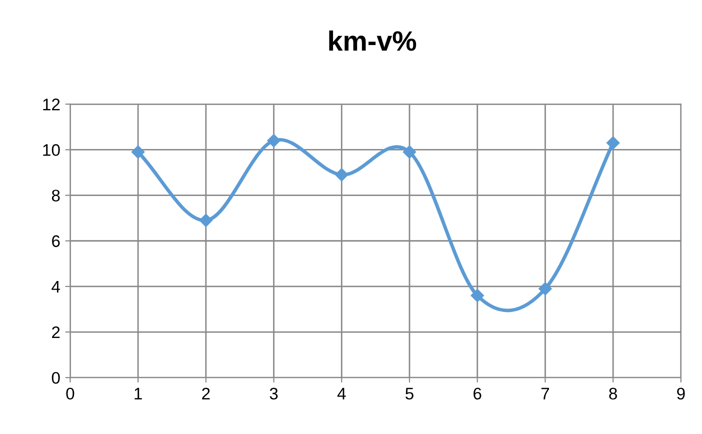 This screenshot has height=434, width=702. Describe the element at coordinates (51, 150) in the screenshot. I see `y-tick-label: 10` at that location.